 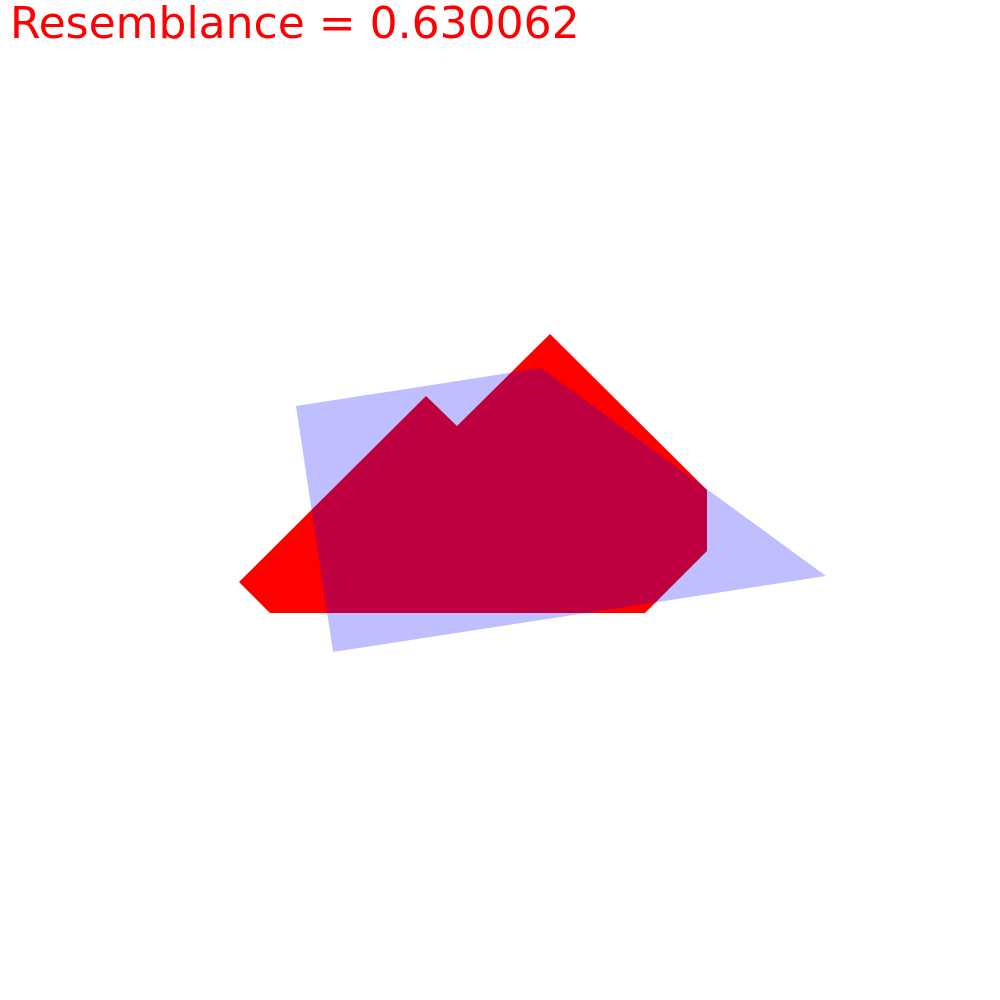 What do you see at coordinates (473, 473) in the screenshot?
I see `target-polygon` at bounding box center [473, 473].